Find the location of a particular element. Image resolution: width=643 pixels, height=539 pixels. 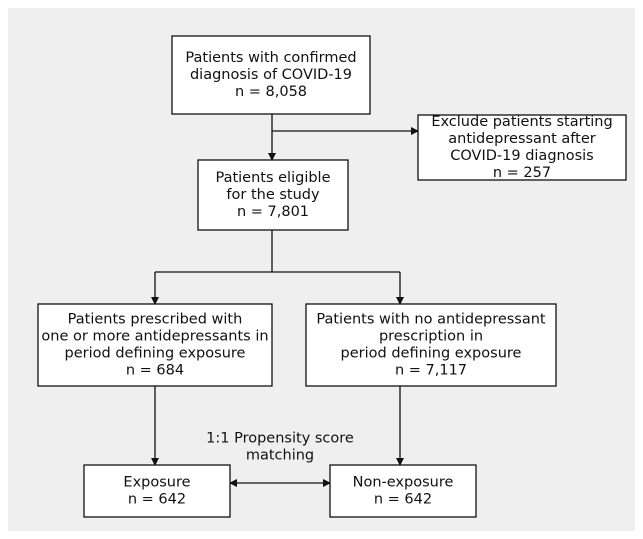

node-text: n = 684 is located at coordinates (155, 371).